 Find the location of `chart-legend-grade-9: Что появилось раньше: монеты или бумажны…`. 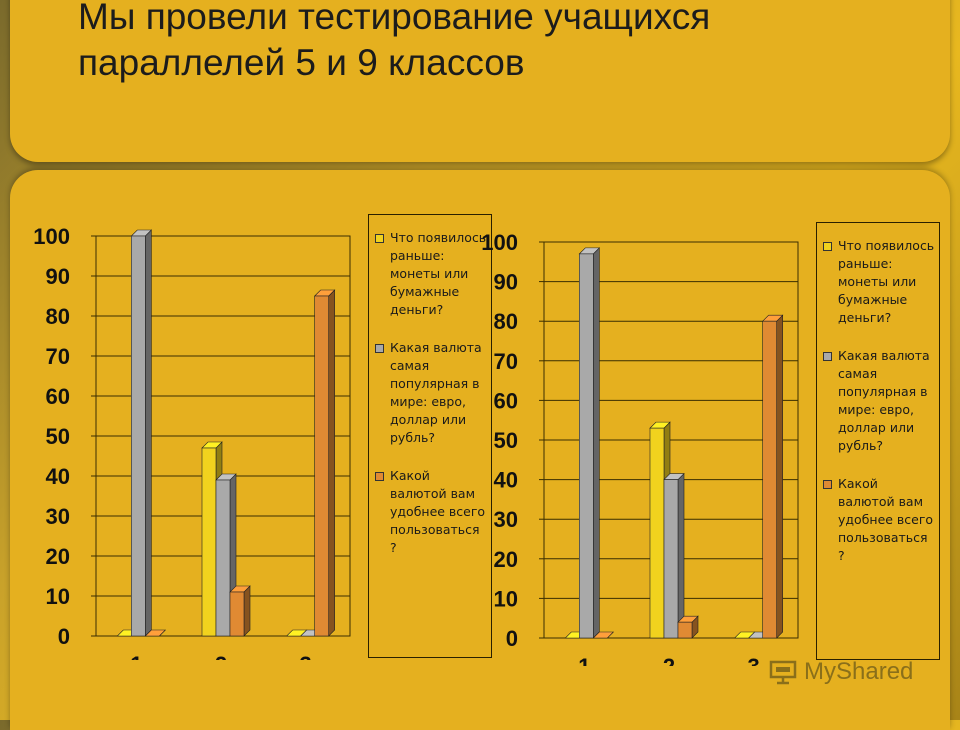

chart-legend-grade-9: Что появилось раньше: монеты или бумажны… is located at coordinates (878, 441).